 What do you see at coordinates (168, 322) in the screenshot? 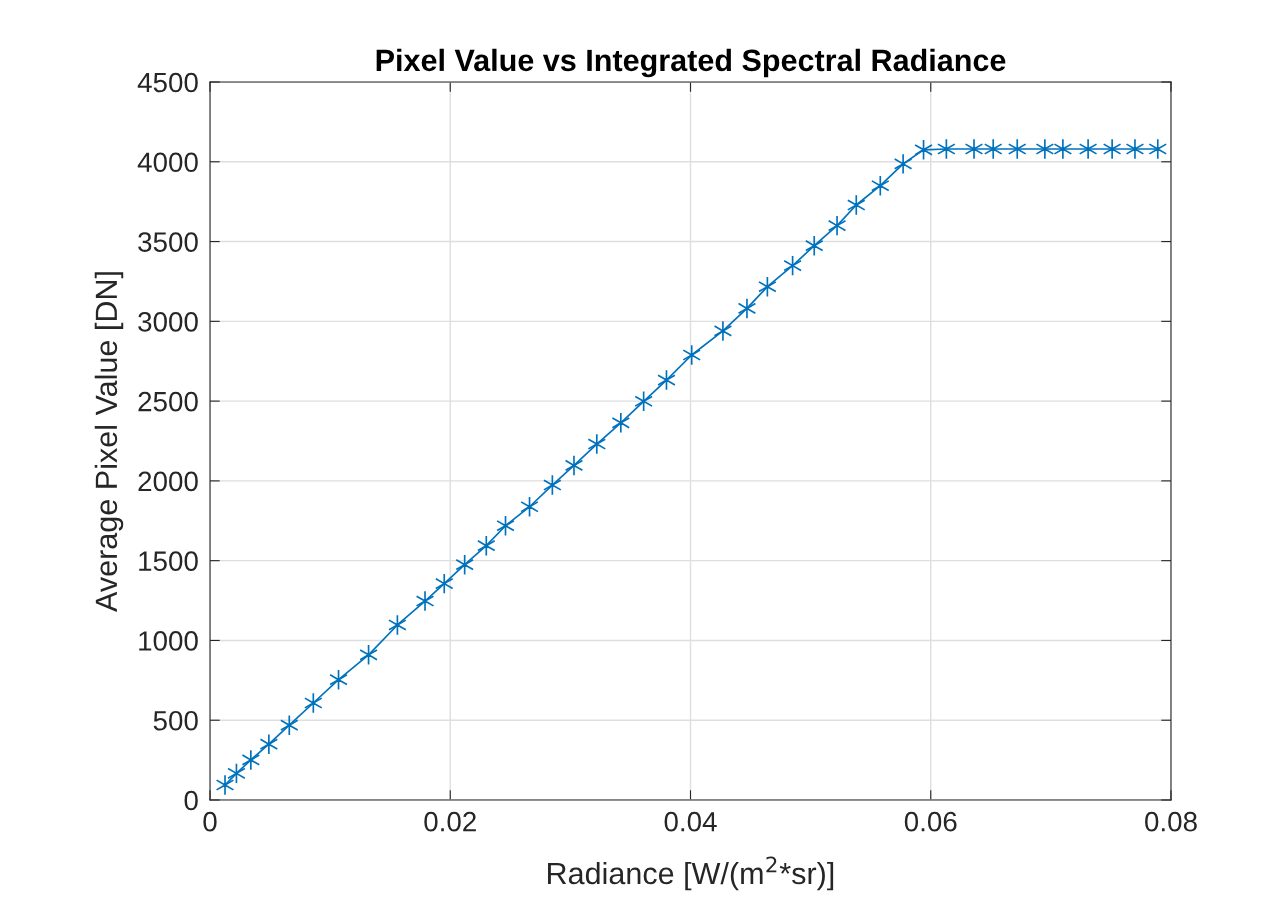
I see `y-tick-label: 3000` at bounding box center [168, 322].